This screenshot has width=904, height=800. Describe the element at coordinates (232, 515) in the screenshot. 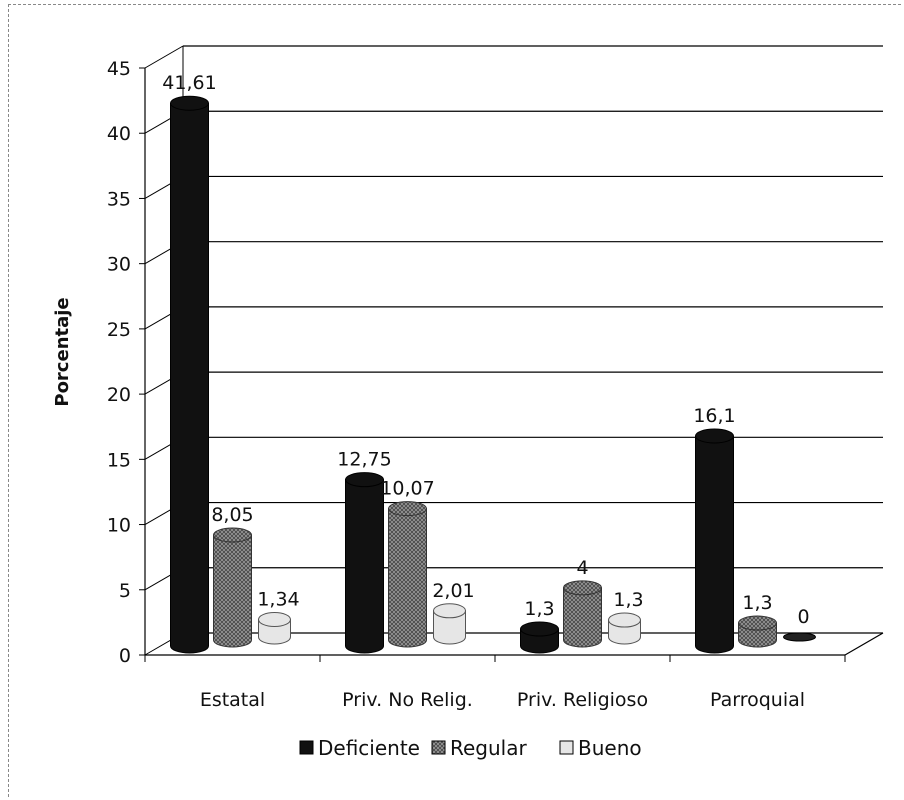

I see `data-label-1-0: 8,05` at that location.